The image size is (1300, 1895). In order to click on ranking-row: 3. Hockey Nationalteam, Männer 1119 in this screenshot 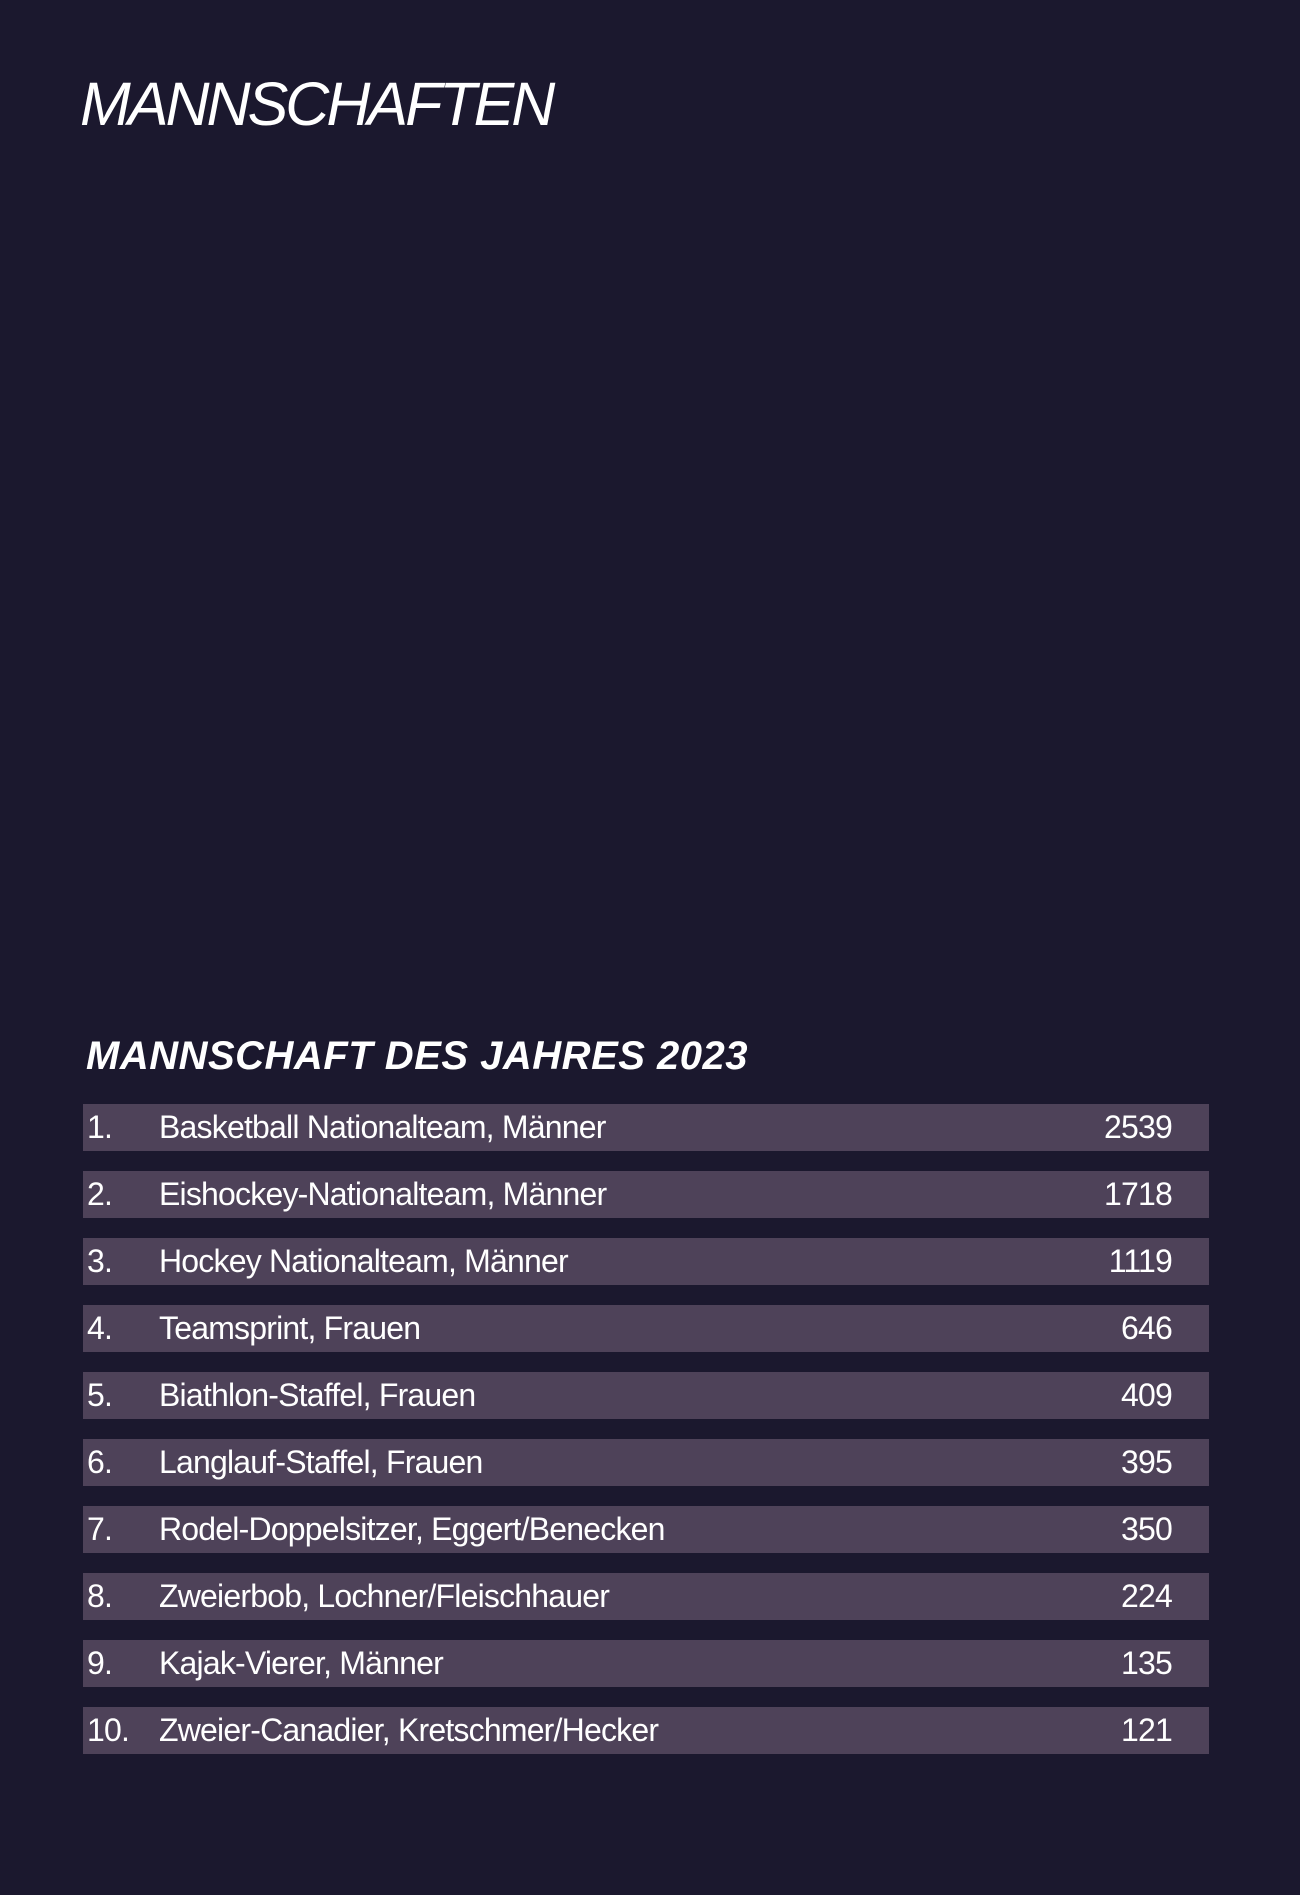, I will do `click(646, 1261)`.